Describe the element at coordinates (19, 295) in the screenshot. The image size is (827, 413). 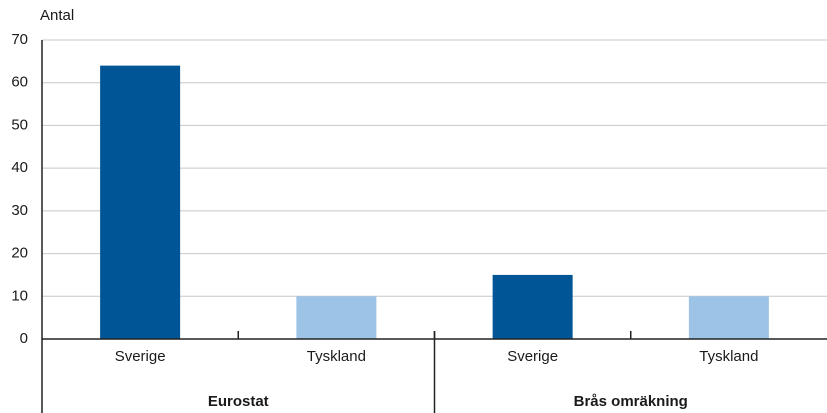
I see `y-tick-label: 10` at that location.